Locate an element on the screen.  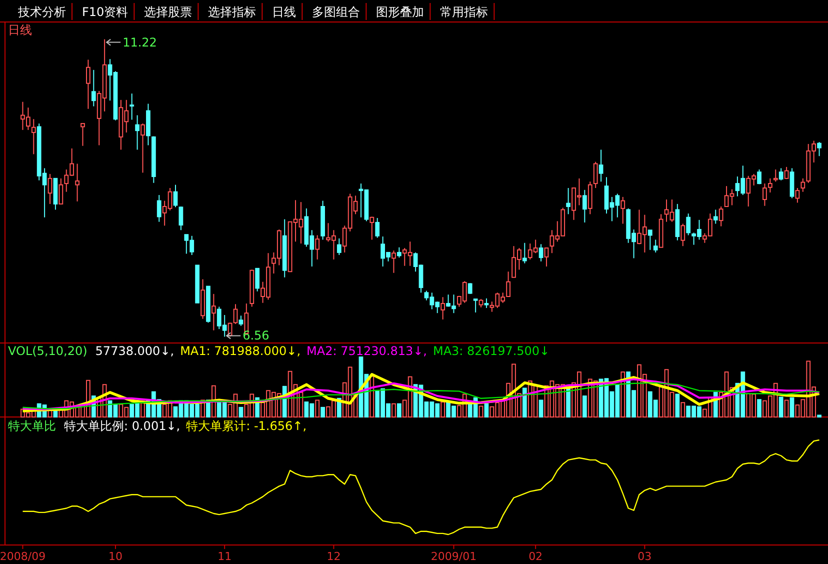
chart-title: 日线 is located at coordinates (20, 30).